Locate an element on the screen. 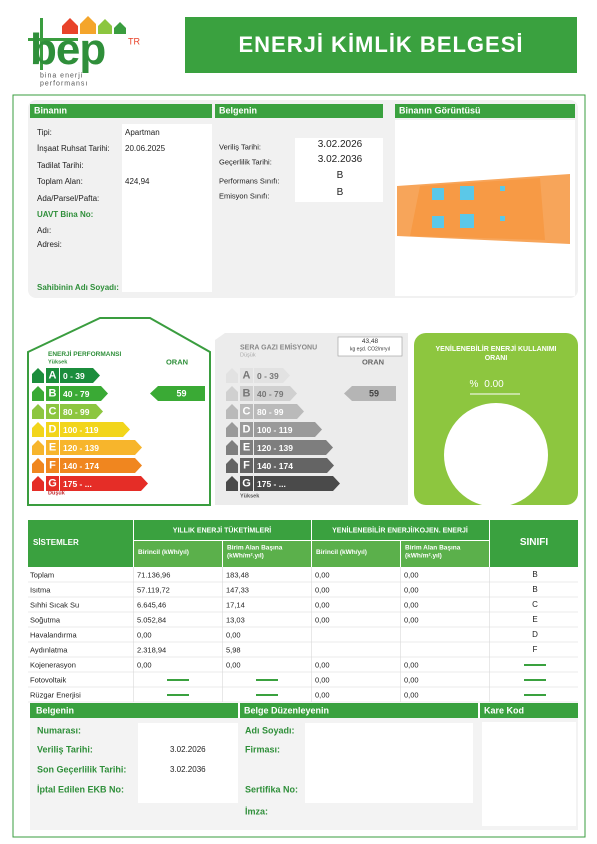 Image resolution: width=597 pixels, height=844 pixels. title-band is located at coordinates (381, 45).